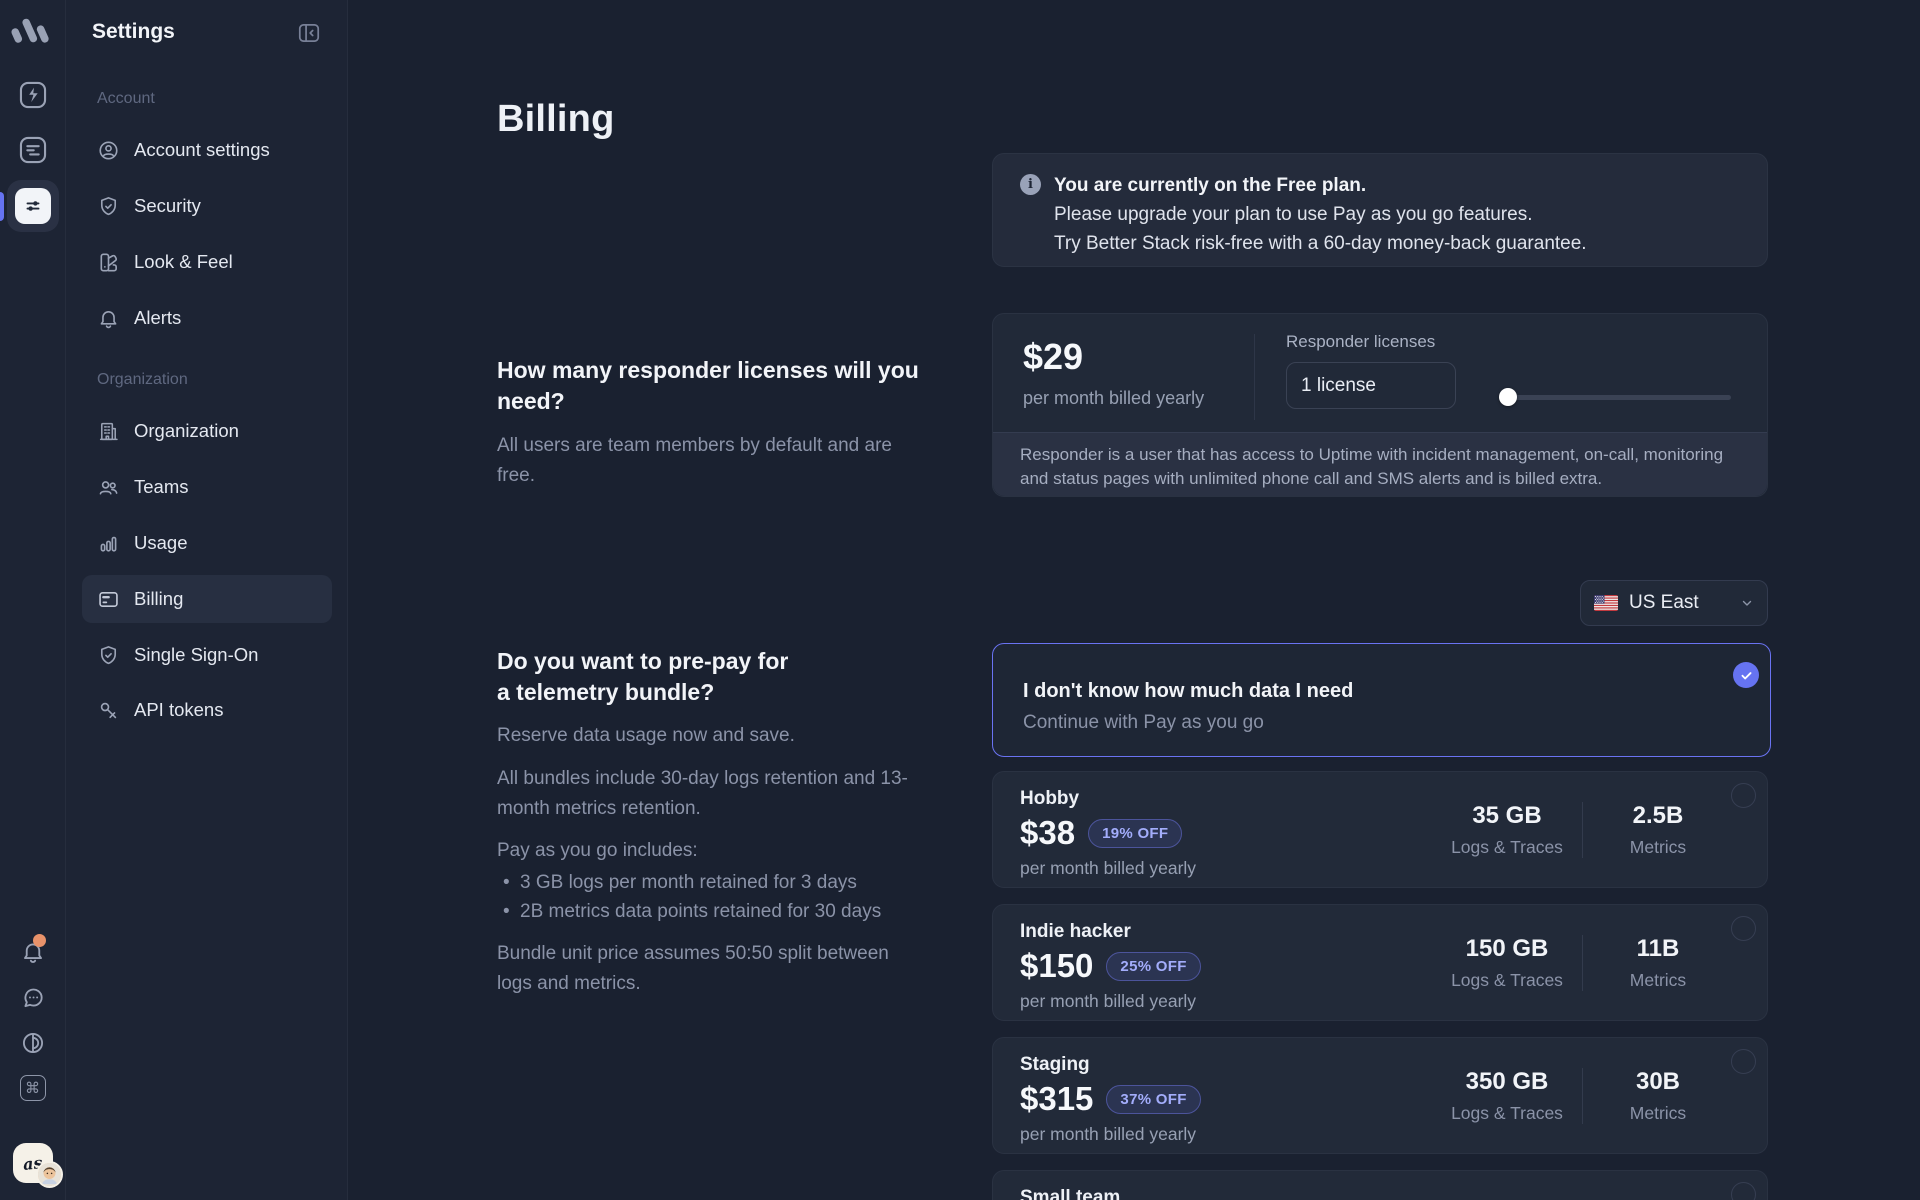 The image size is (1920, 1200). I want to click on sidebar-item-organization: Organization, so click(207, 431).